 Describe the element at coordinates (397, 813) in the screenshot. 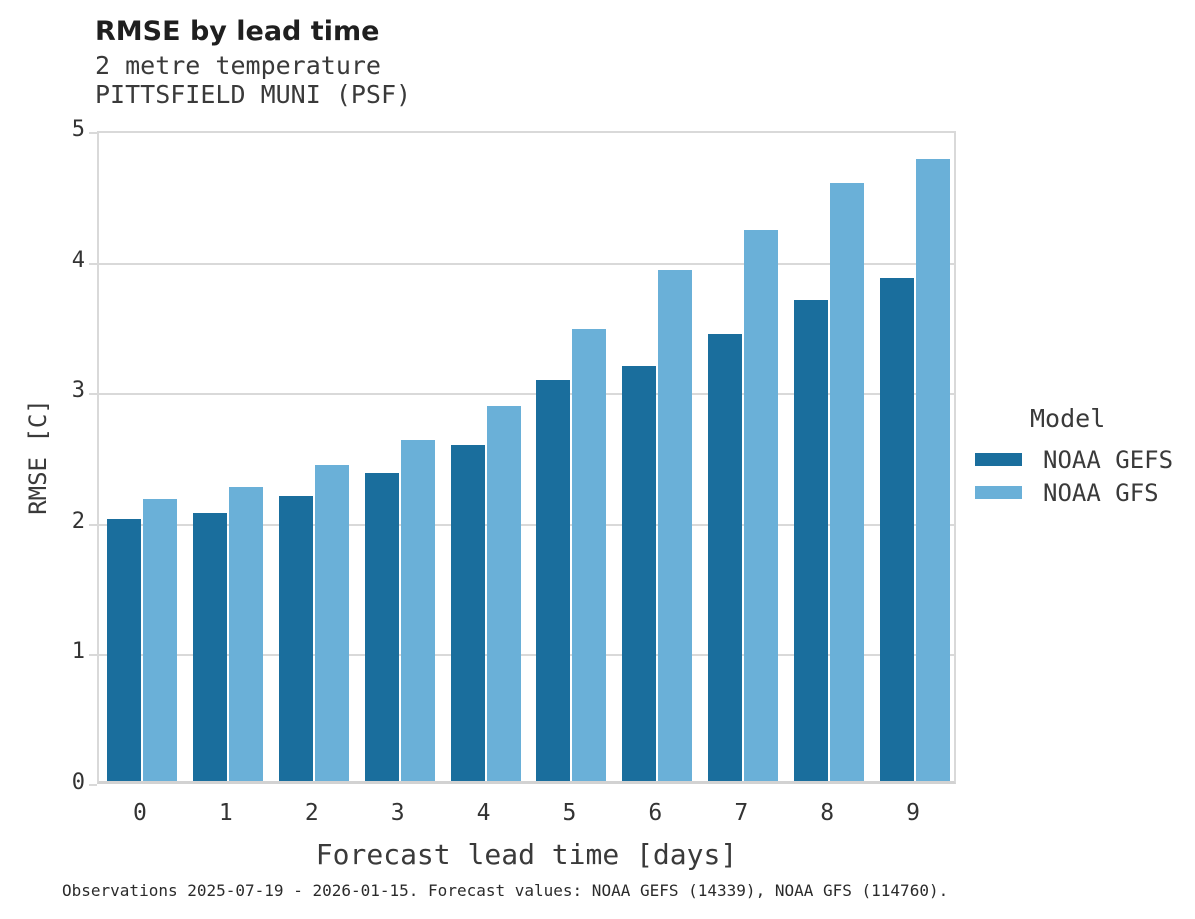

I see `x-tick-label: 3` at that location.